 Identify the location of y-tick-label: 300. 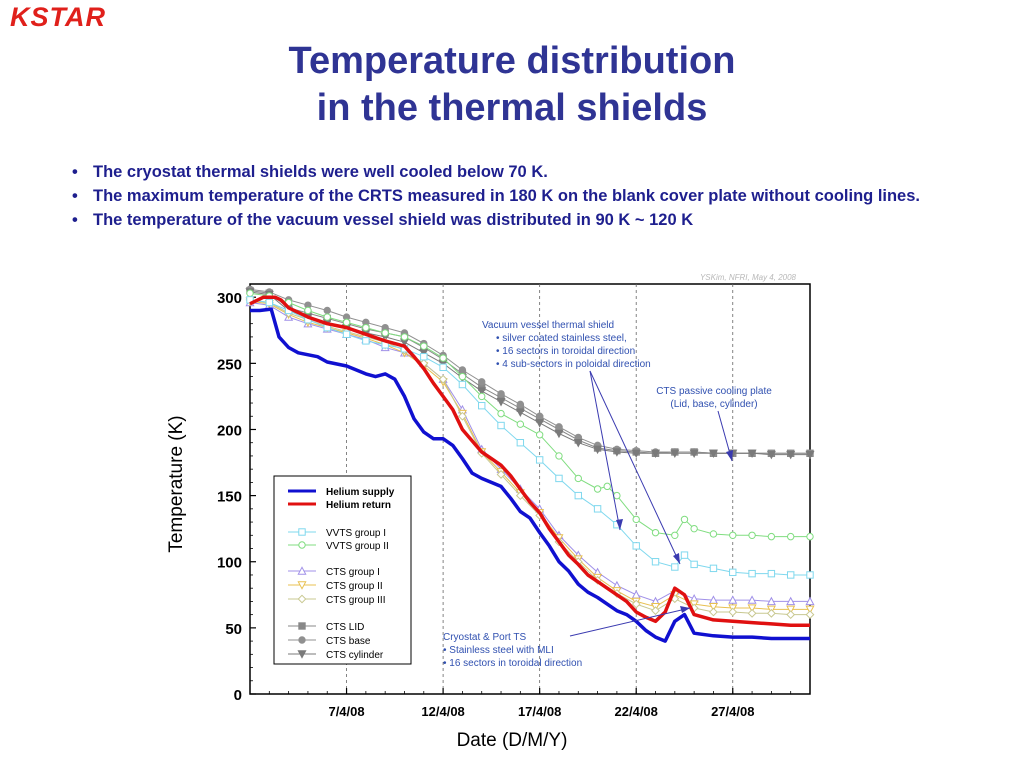
(229, 298).